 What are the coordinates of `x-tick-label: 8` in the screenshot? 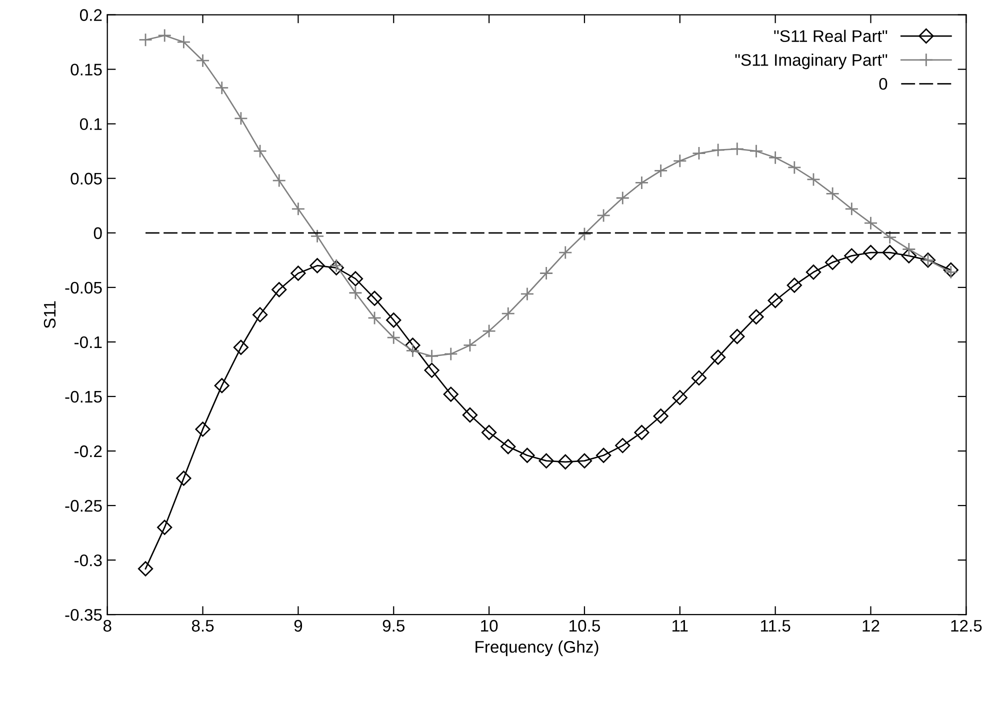 It's located at (107, 626).